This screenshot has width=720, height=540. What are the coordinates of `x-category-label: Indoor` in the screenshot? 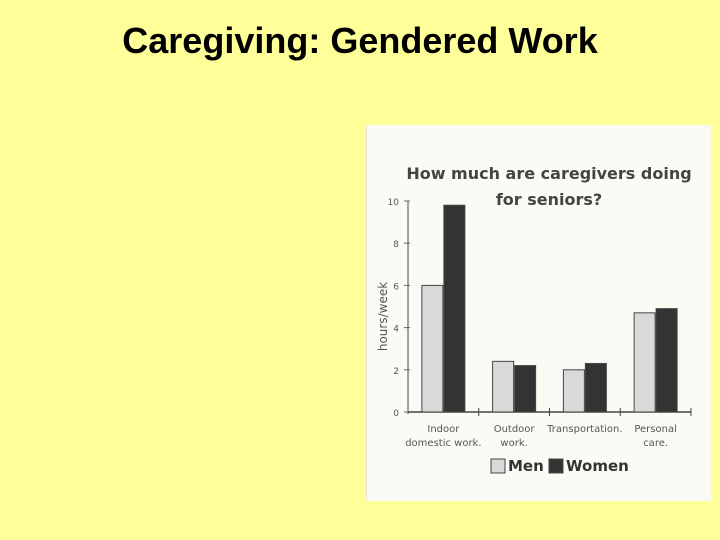 It's located at (443, 429).